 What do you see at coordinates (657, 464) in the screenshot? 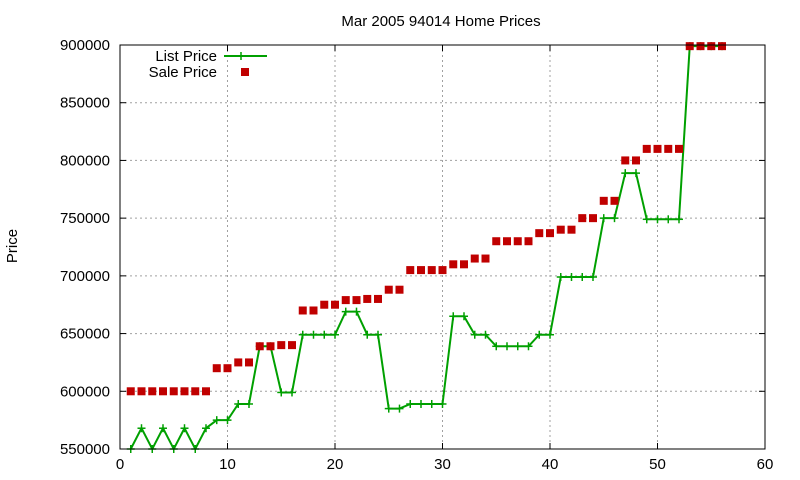
I see `x-tick-label: 50` at bounding box center [657, 464].